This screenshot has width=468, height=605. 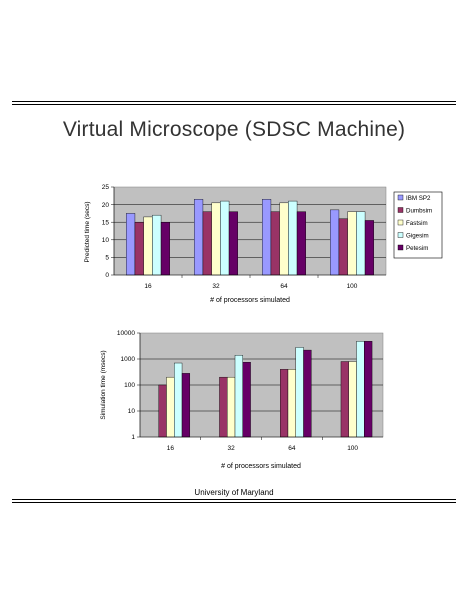 I want to click on legend-swatch-gigesim, so click(x=400, y=235).